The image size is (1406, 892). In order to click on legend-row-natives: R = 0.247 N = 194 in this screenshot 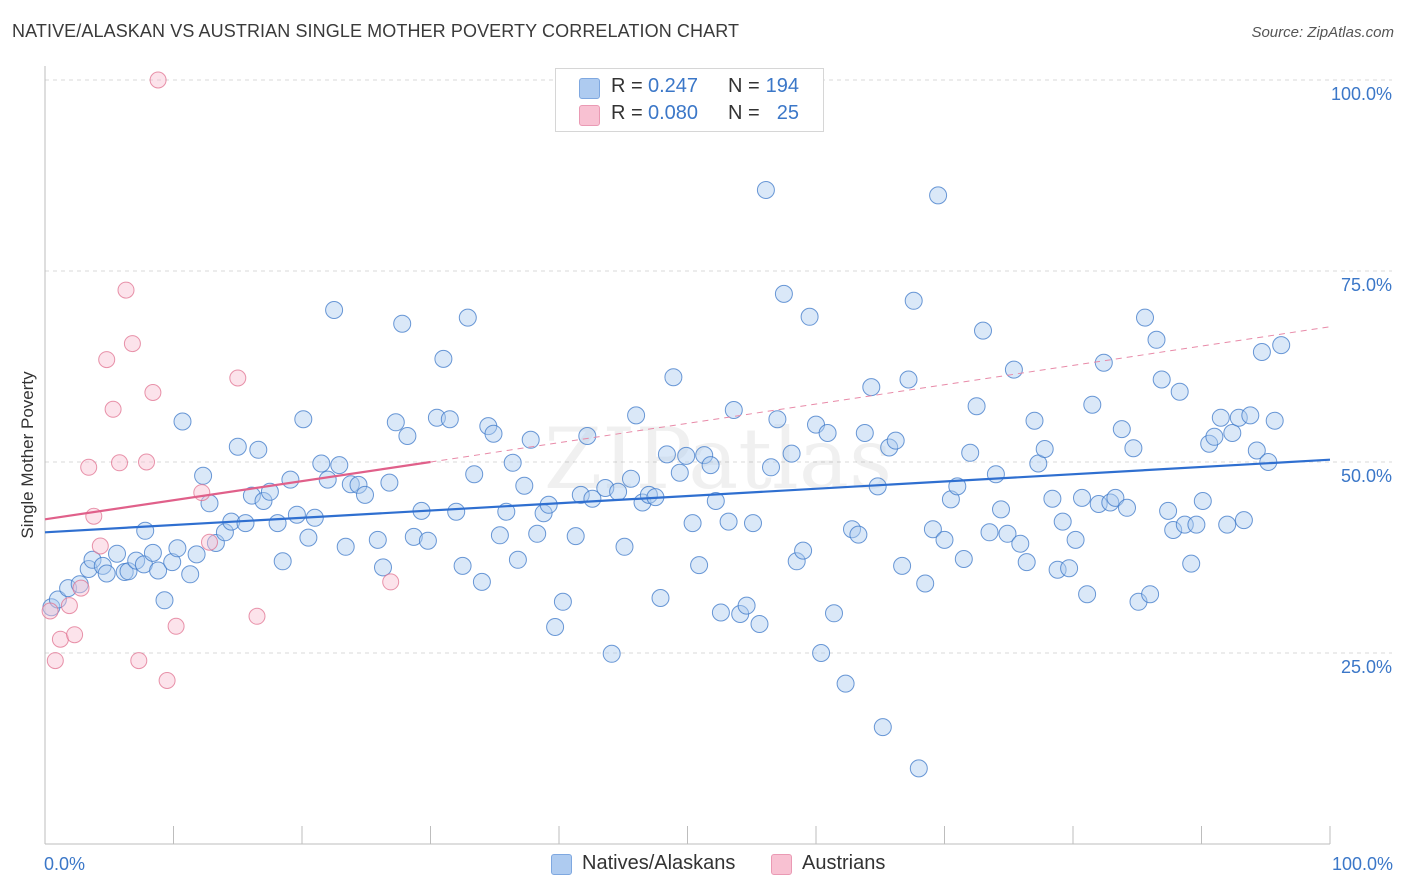, I will do `click(689, 87)`.